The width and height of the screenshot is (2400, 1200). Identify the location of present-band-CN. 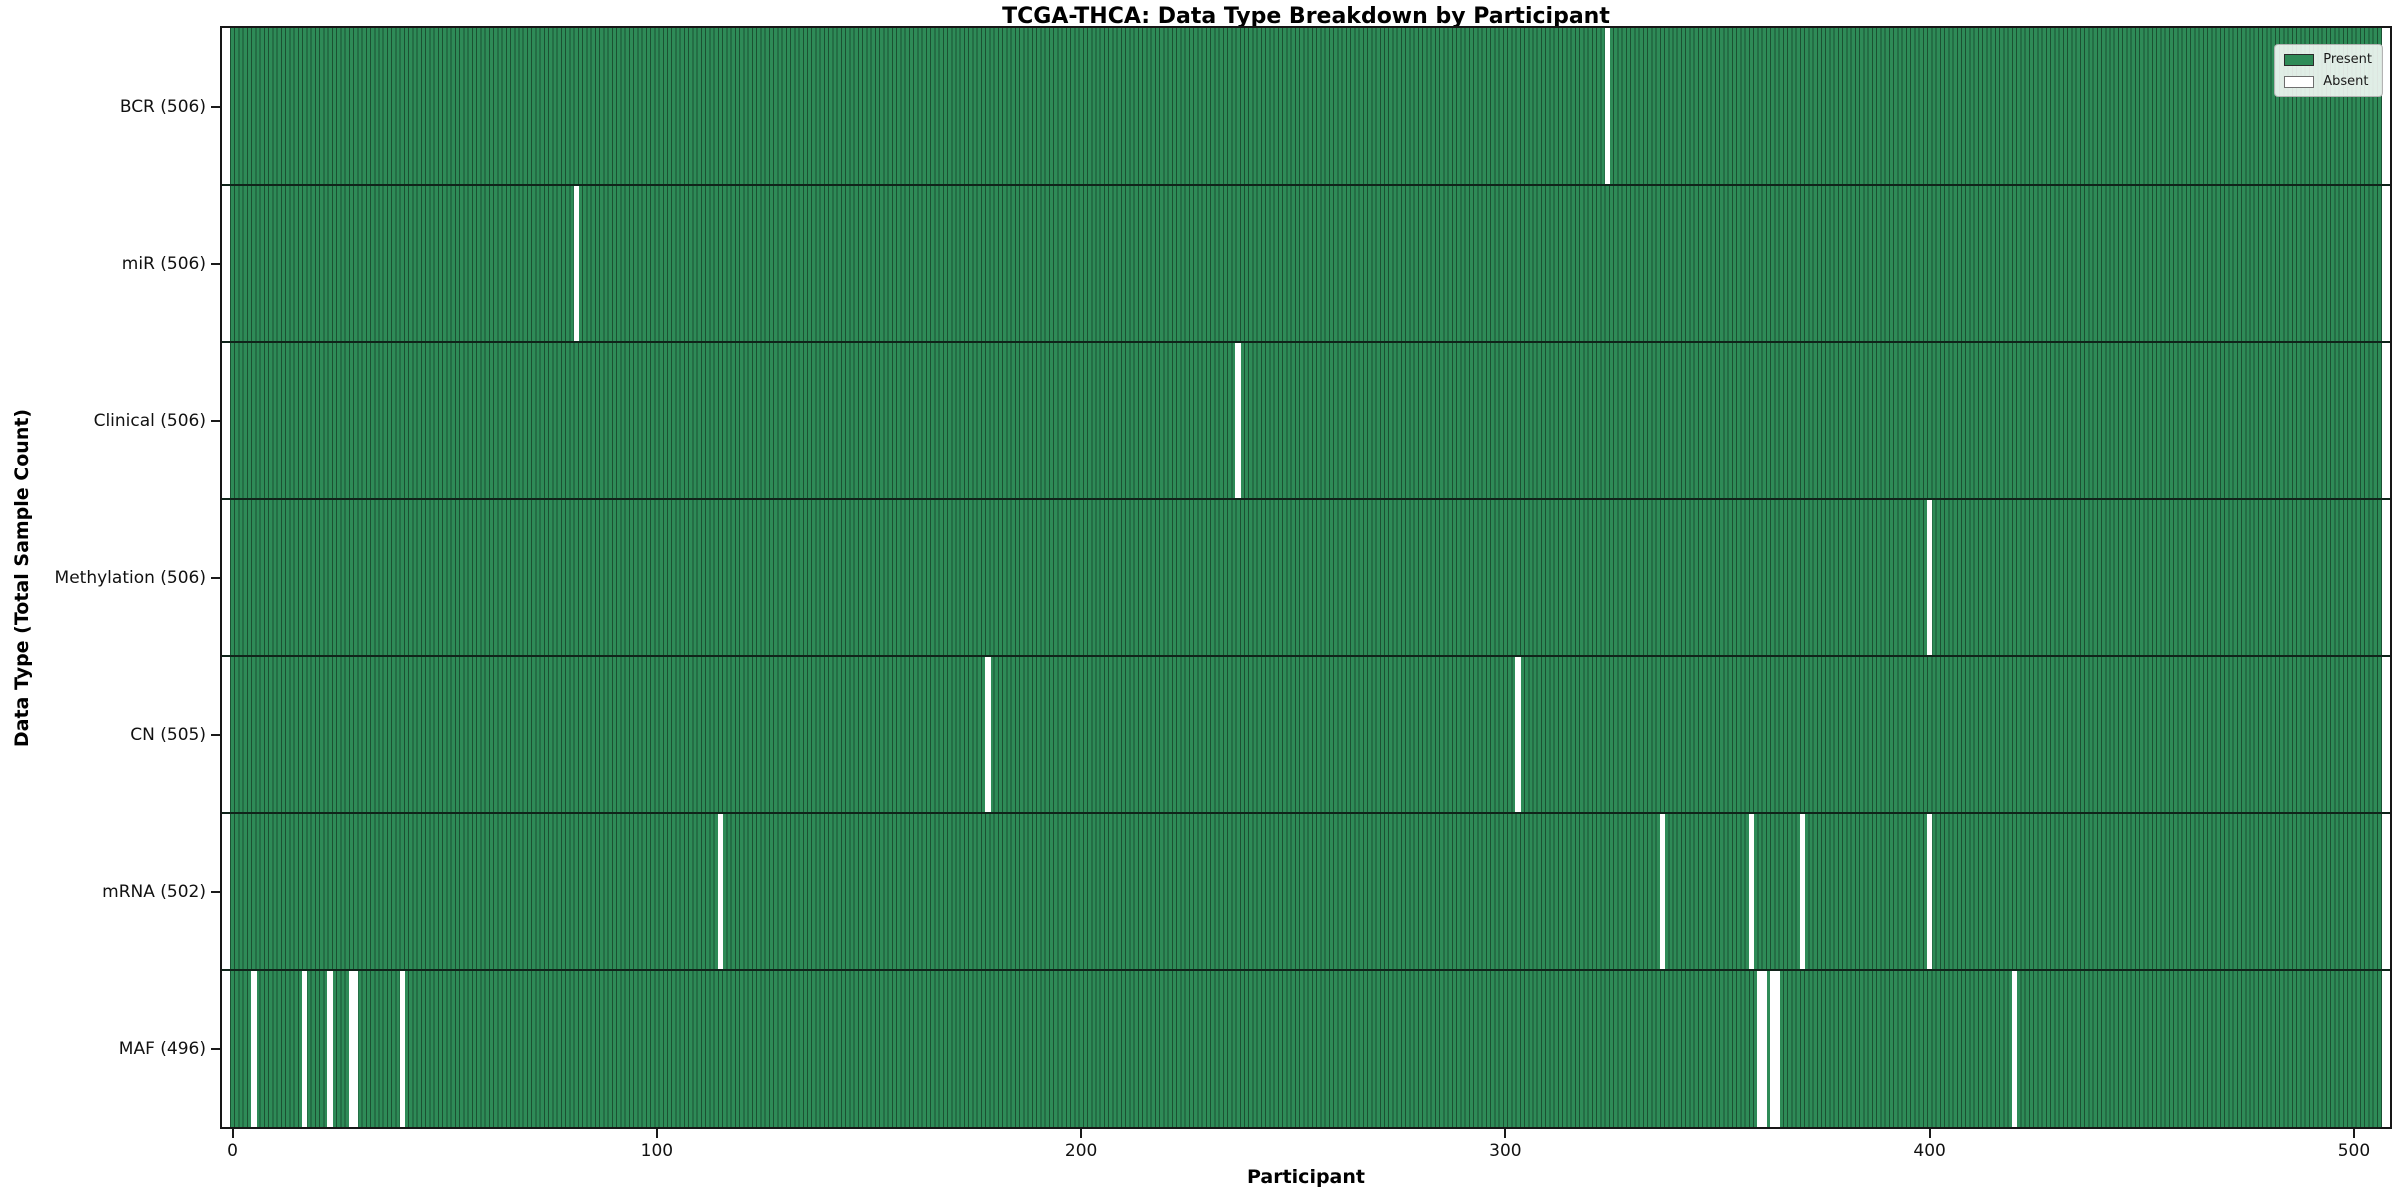
(1306, 734).